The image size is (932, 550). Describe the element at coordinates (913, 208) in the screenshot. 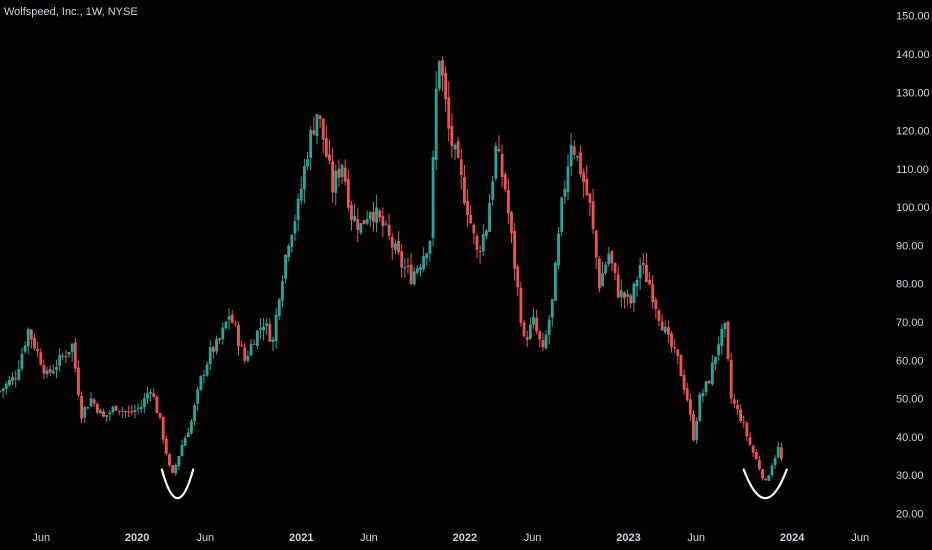

I see `price-tick-label: 100.00` at that location.